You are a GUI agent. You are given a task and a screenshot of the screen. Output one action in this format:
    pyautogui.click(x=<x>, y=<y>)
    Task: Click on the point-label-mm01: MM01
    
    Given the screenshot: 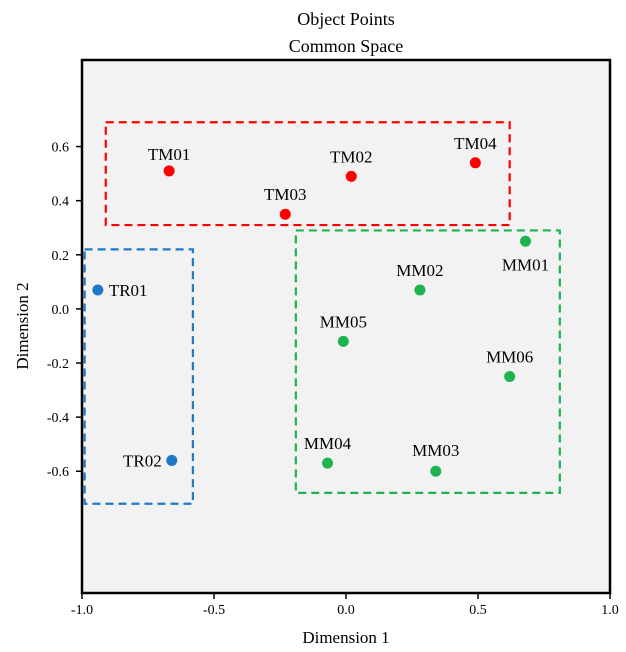 What is the action you would take?
    pyautogui.click(x=525, y=264)
    